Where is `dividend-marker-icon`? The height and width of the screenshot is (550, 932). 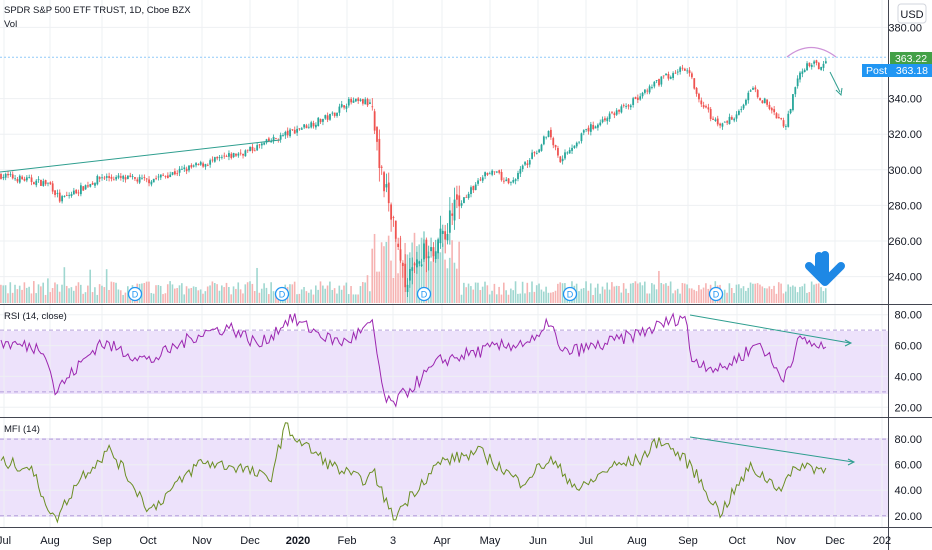 dividend-marker-icon is located at coordinates (716, 294).